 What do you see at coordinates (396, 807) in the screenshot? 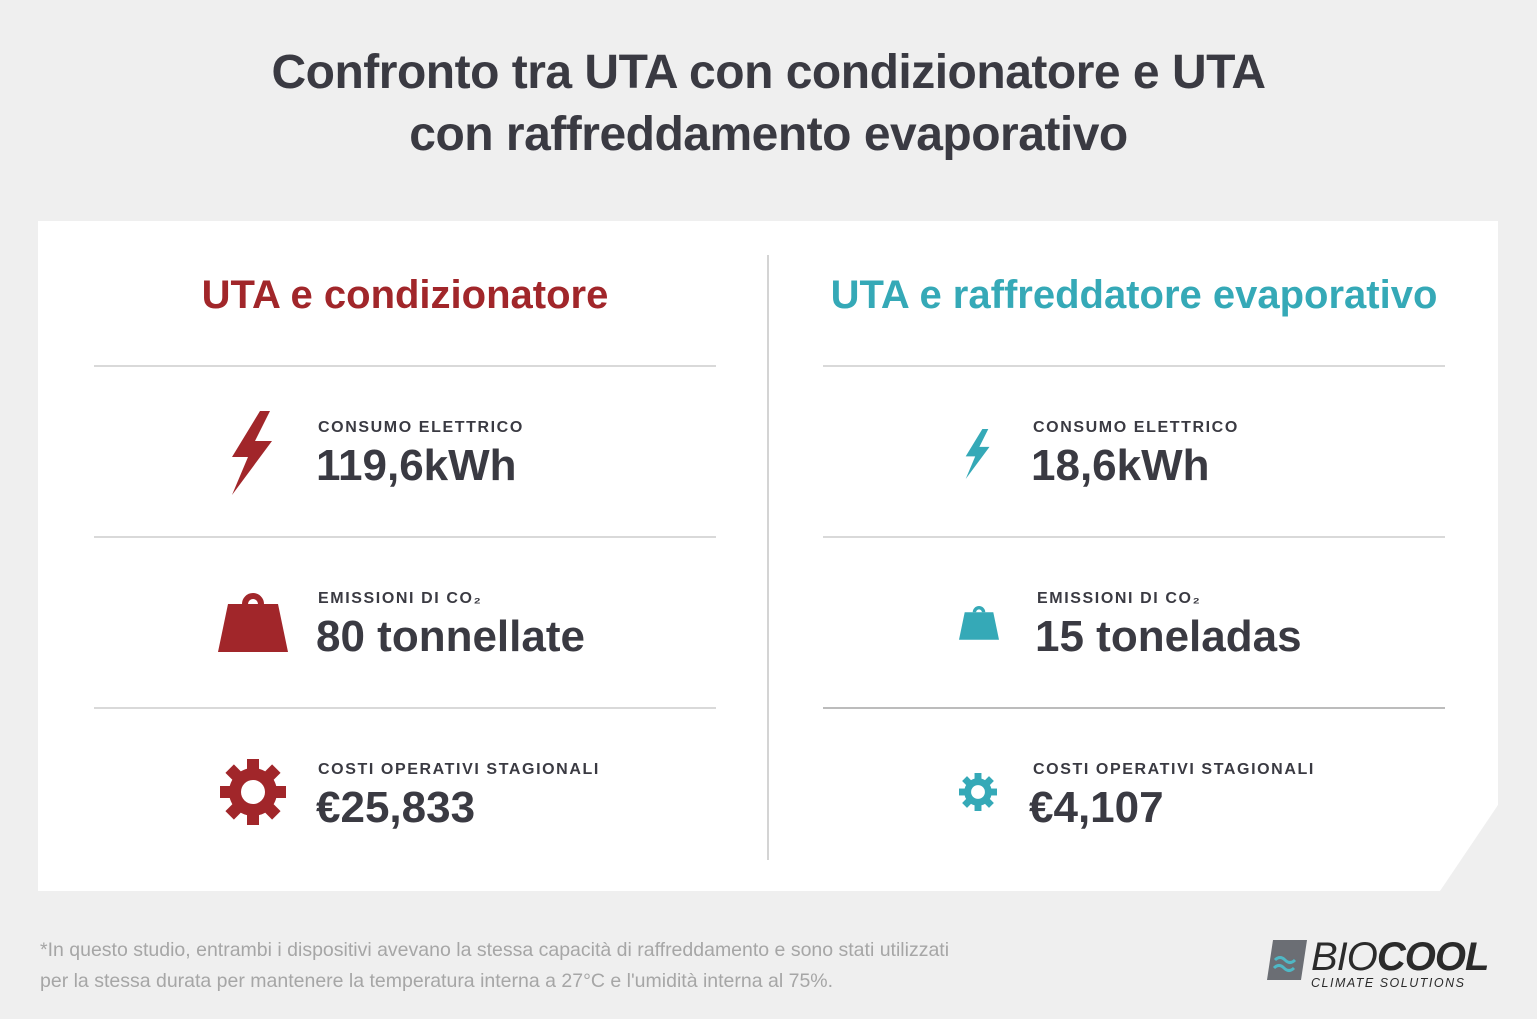
I see `metric-value: €25,833` at bounding box center [396, 807].